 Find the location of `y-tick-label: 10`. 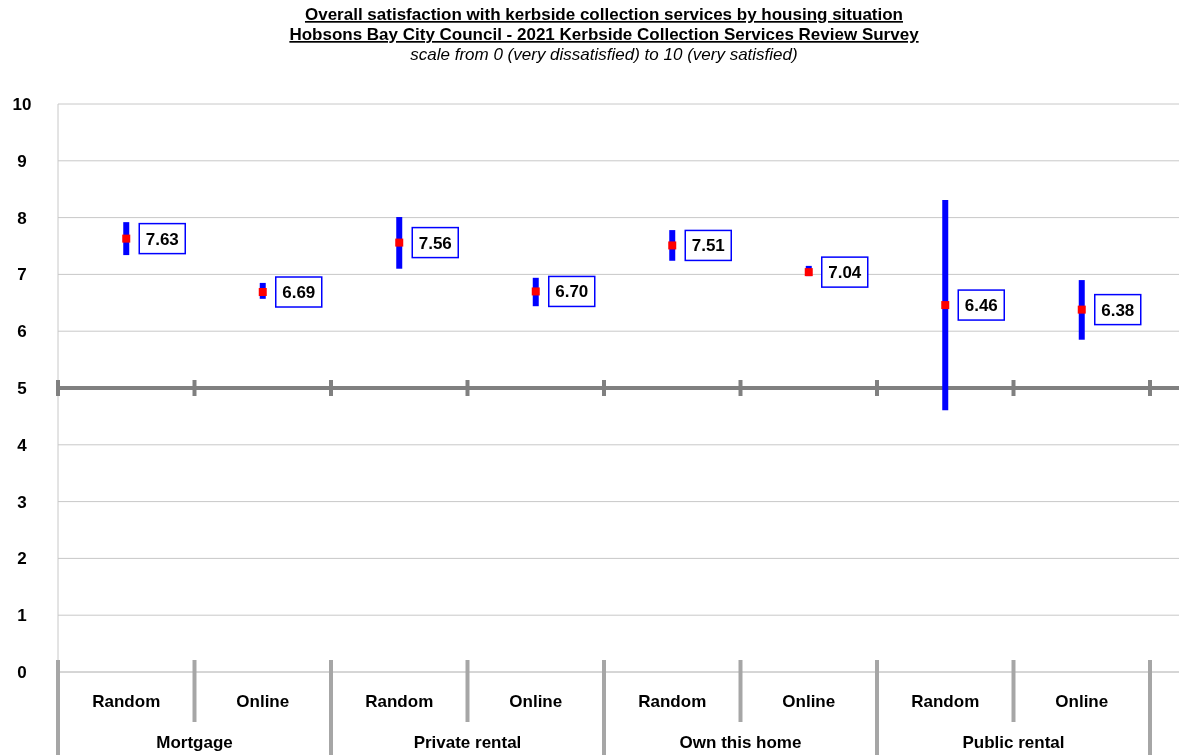

y-tick-label: 10 is located at coordinates (22, 104).